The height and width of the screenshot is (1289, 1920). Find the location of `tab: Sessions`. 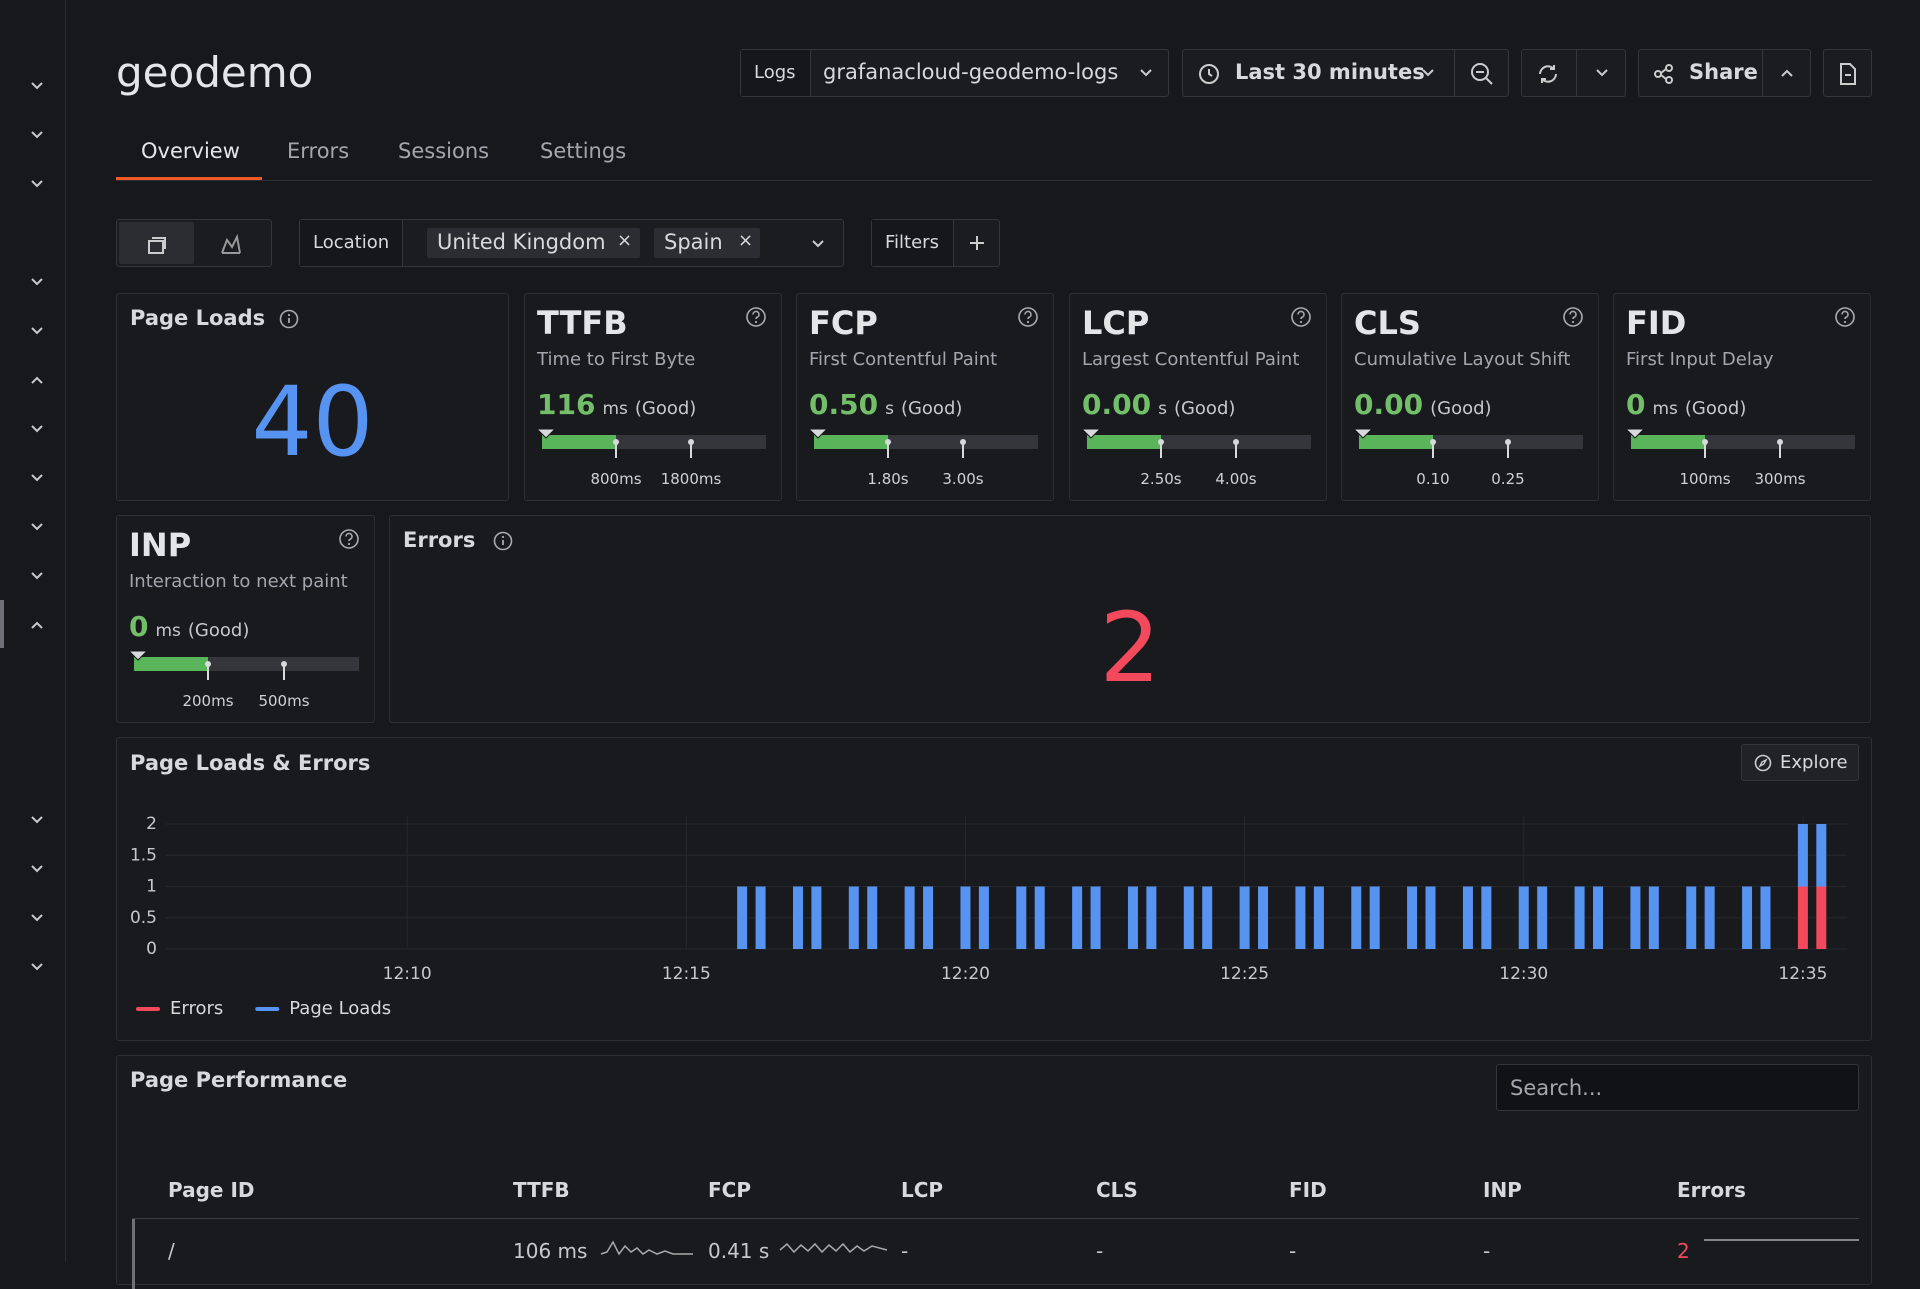

tab: Sessions is located at coordinates (444, 151).